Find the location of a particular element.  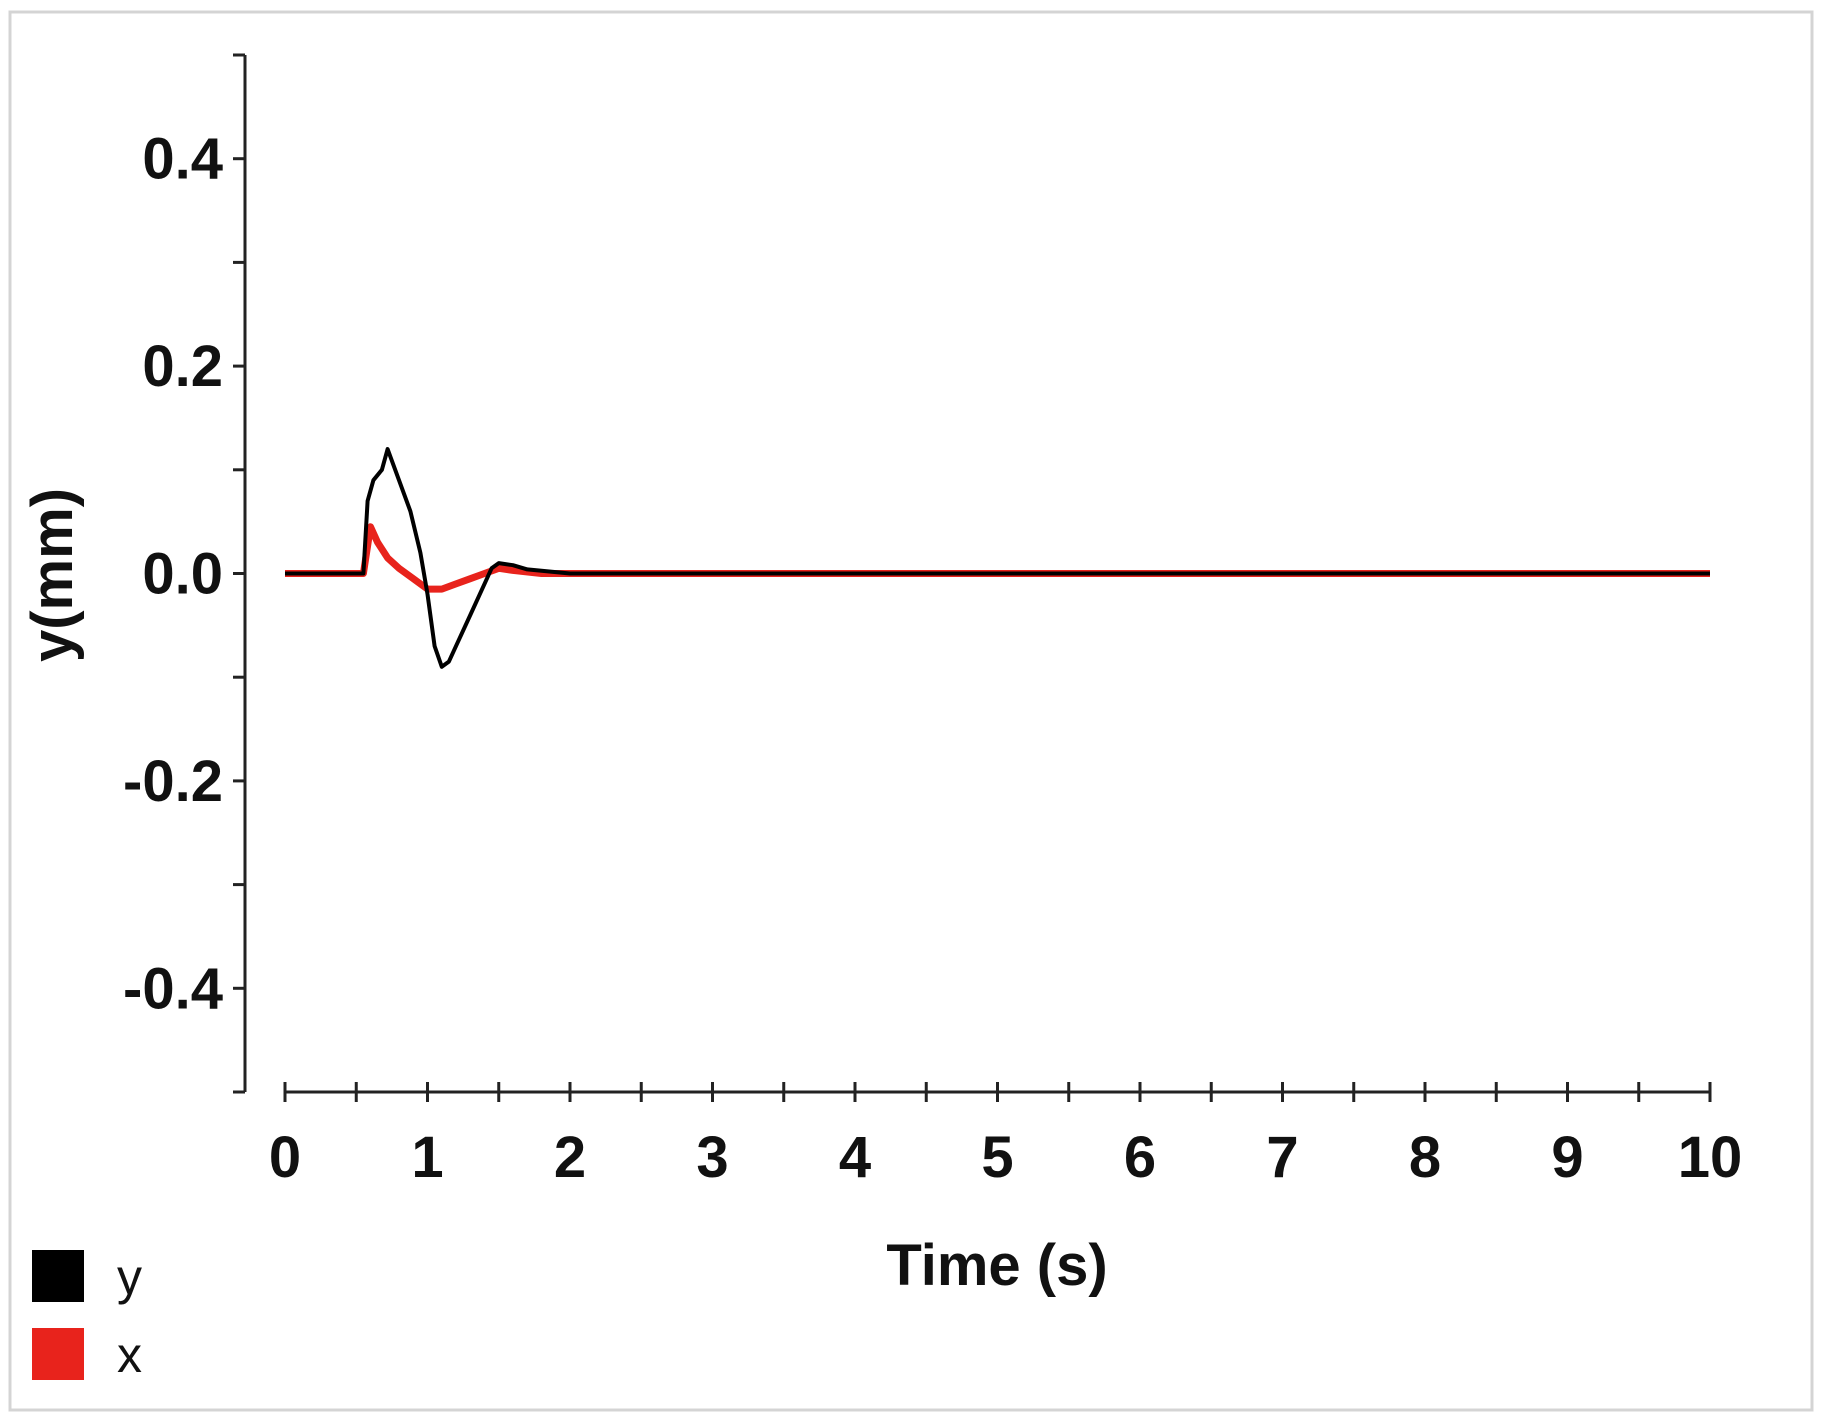

y-axis-title: y(mm) is located at coordinates (52, 575).